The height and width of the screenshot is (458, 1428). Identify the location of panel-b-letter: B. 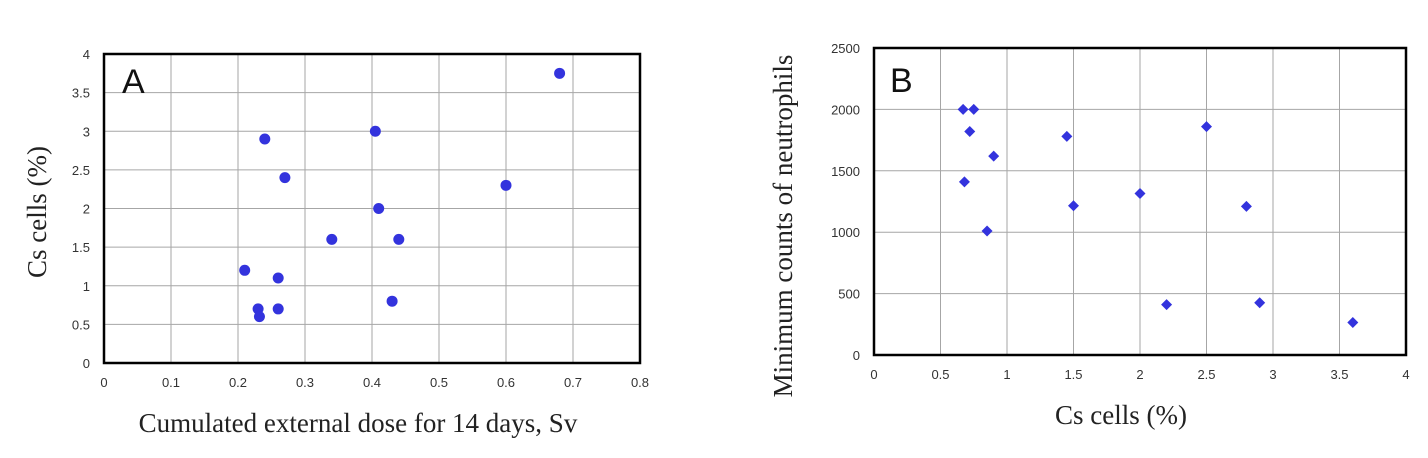
(901, 81).